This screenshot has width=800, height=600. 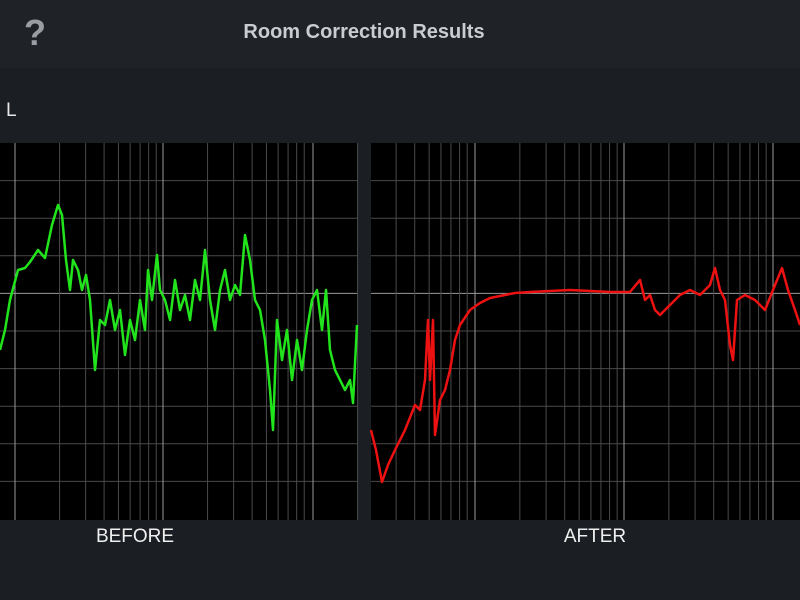 What do you see at coordinates (35, 32) in the screenshot?
I see `help-button: ?` at bounding box center [35, 32].